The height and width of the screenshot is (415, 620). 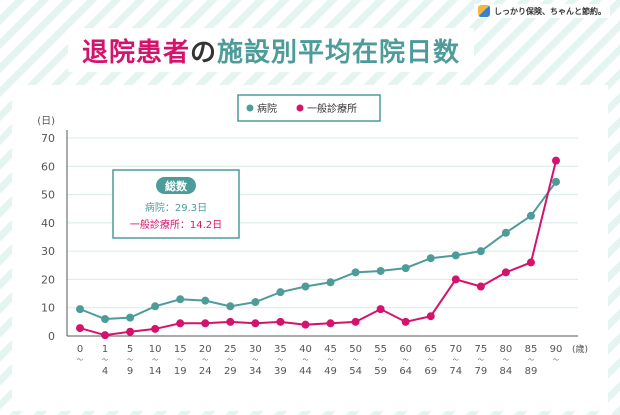 I want to click on x-tick-label-bottom-15: 74, so click(x=455, y=371).